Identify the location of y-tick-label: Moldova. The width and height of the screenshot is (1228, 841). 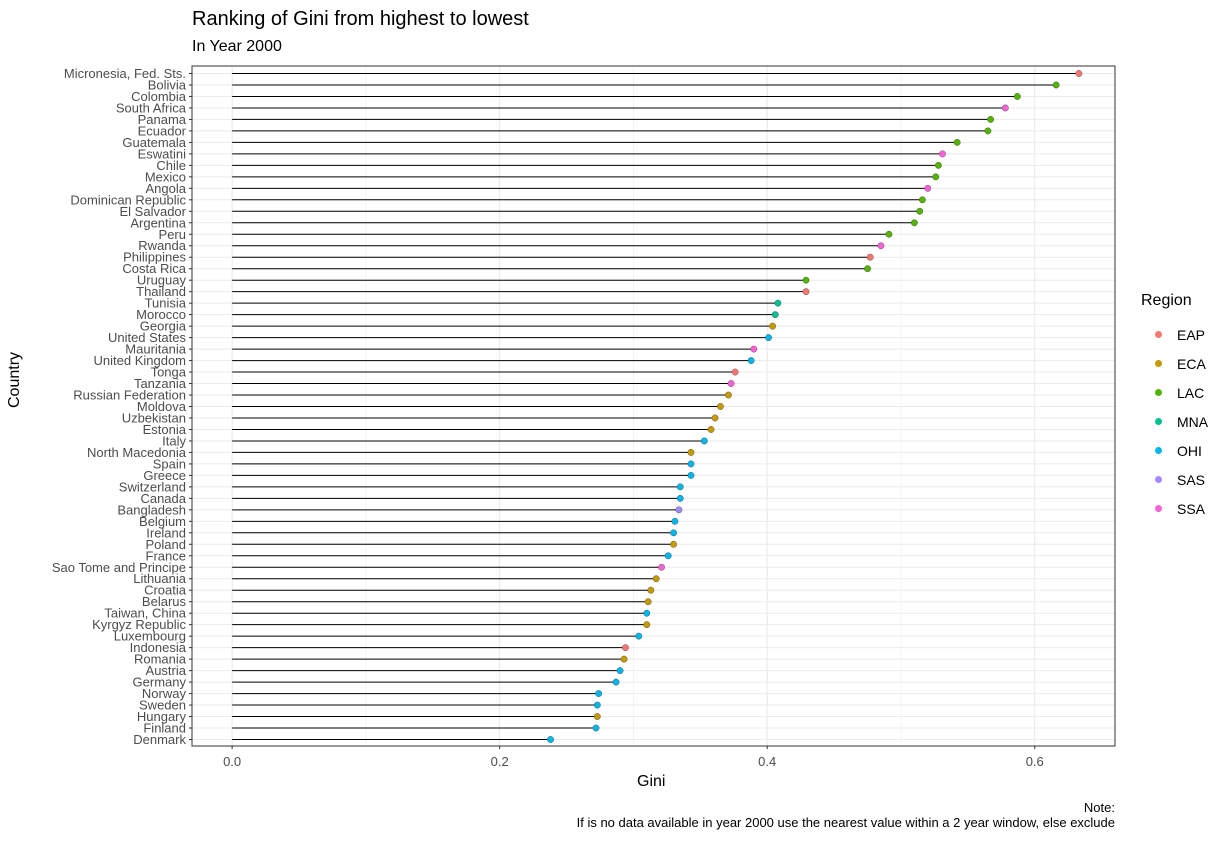
(162, 406).